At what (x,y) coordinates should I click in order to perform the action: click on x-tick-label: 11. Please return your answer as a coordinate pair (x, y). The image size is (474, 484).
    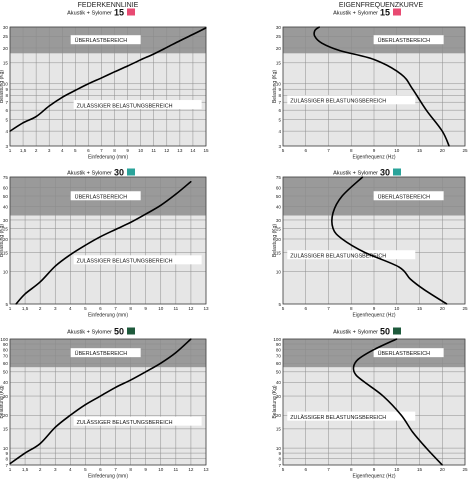
    Looking at the image, I should click on (175, 308).